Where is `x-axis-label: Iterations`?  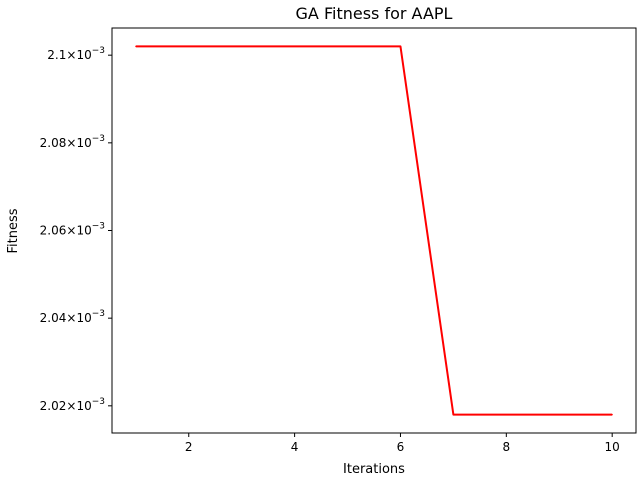
x-axis-label: Iterations is located at coordinates (374, 469).